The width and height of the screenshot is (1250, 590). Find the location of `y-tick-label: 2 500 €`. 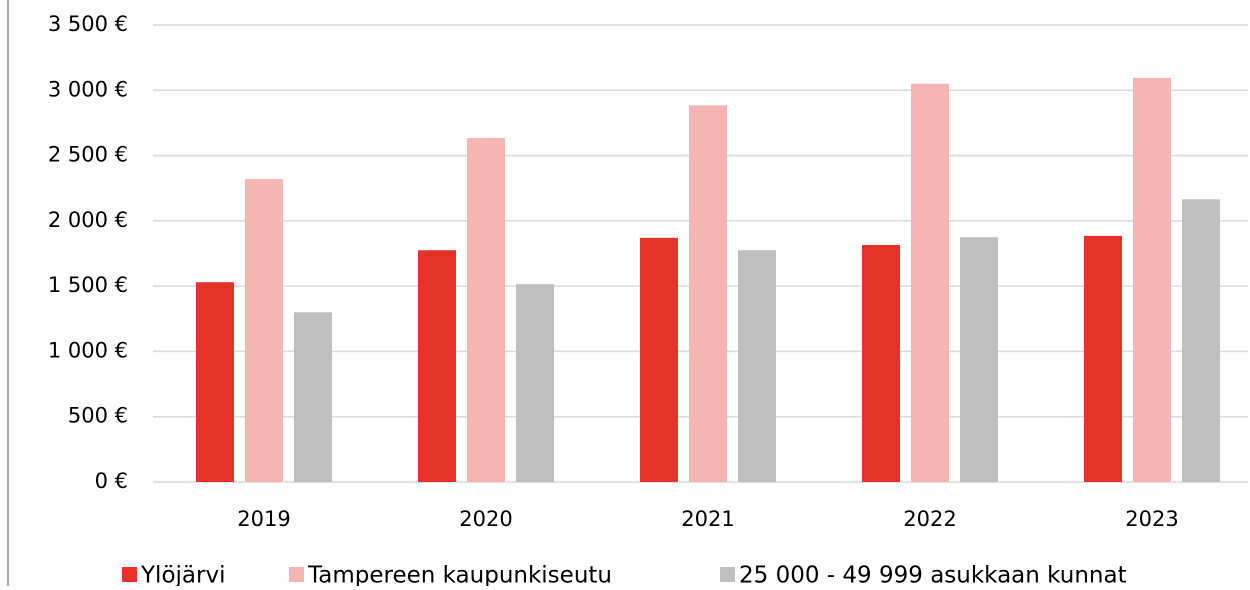

y-tick-label: 2 500 € is located at coordinates (88, 155).